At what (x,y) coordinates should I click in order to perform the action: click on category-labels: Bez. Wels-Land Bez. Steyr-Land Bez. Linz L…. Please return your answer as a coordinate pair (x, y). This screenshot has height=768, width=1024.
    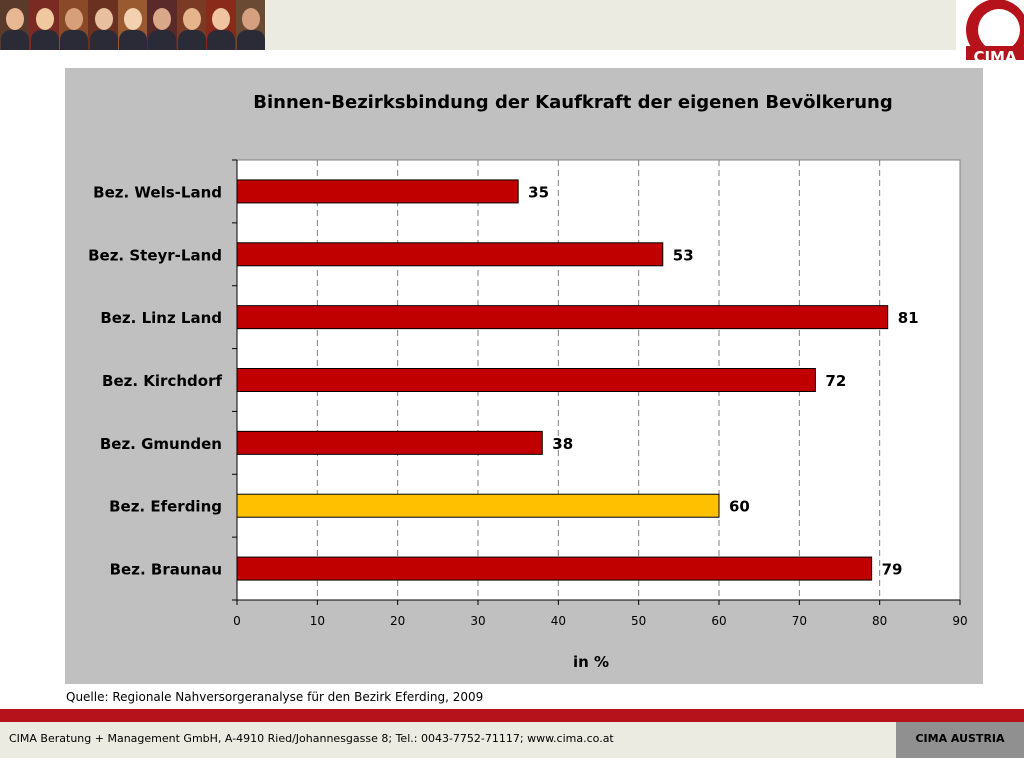
    Looking at the image, I should click on (162, 380).